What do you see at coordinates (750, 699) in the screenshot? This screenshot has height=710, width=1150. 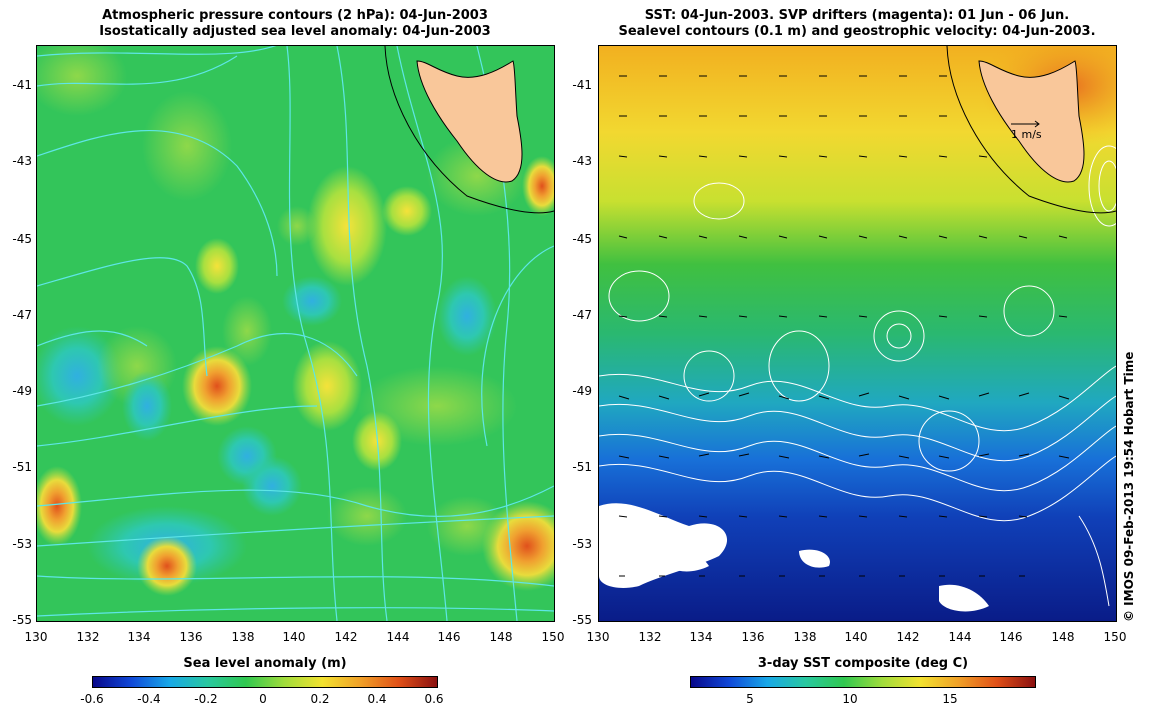 I see `sst-colorbar-tick: 5` at bounding box center [750, 699].